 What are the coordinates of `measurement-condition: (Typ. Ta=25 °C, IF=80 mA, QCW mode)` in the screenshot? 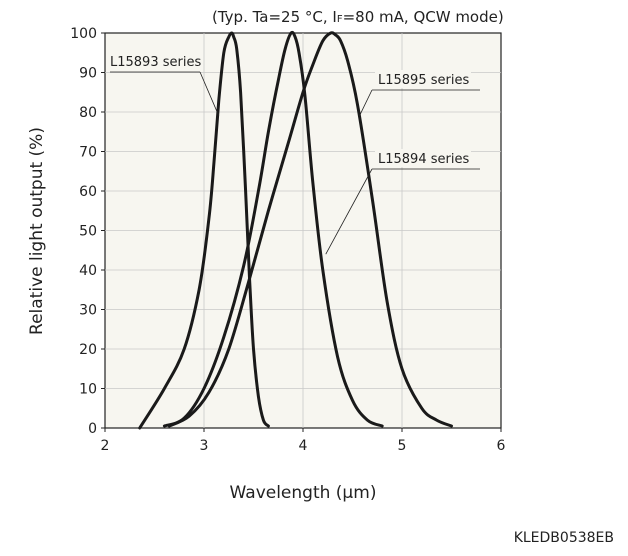 It's located at (358, 17).